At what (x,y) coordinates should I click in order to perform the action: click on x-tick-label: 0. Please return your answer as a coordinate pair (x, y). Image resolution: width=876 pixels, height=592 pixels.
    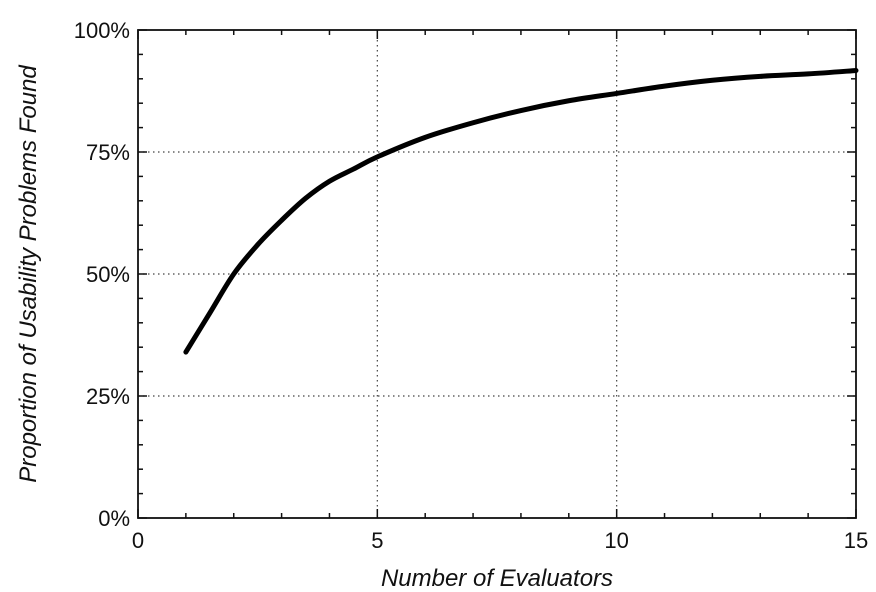
    Looking at the image, I should click on (138, 540).